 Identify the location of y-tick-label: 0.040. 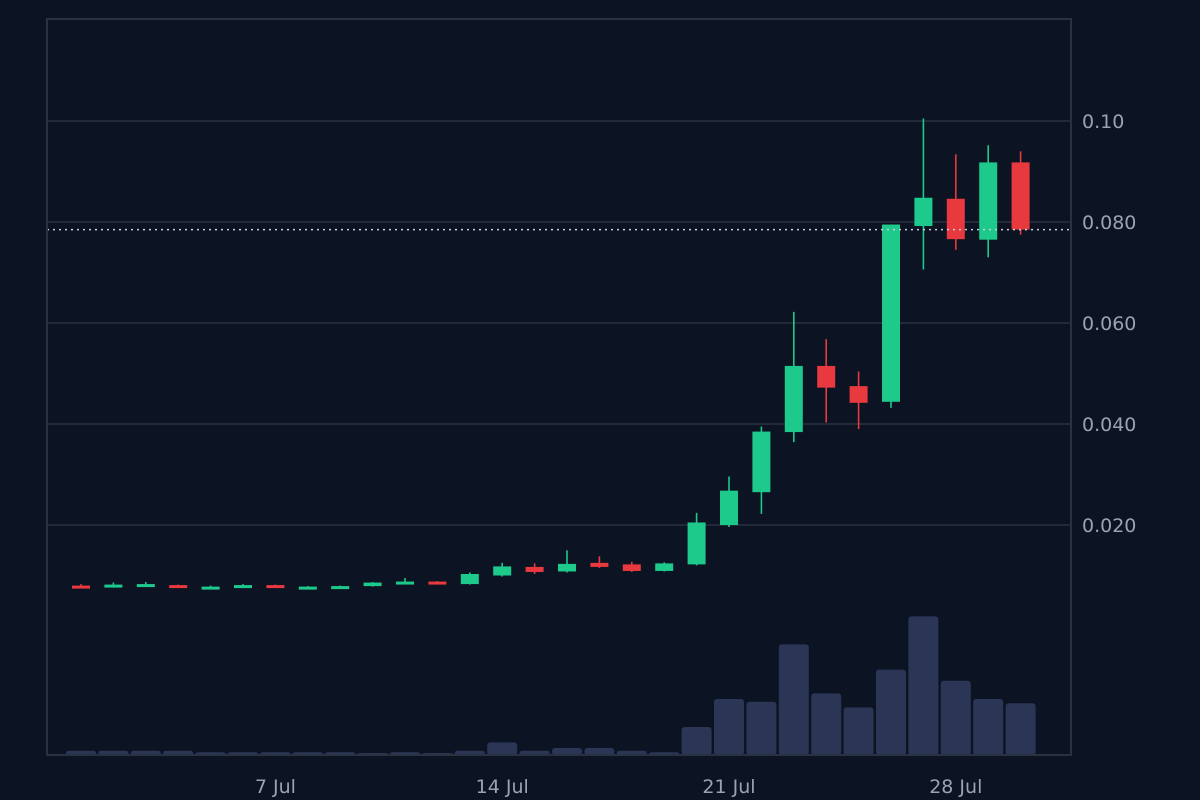
(1109, 425).